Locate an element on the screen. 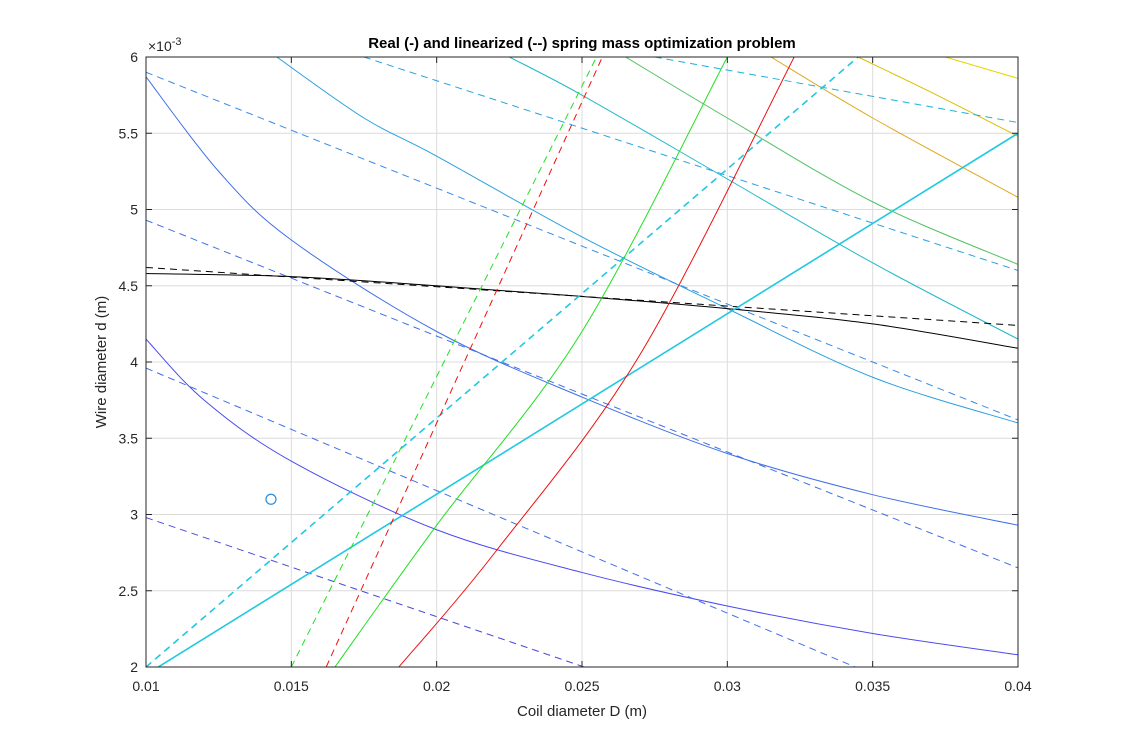 This screenshot has width=1125, height=750. x-tick-label: 0.035 is located at coordinates (872, 686).